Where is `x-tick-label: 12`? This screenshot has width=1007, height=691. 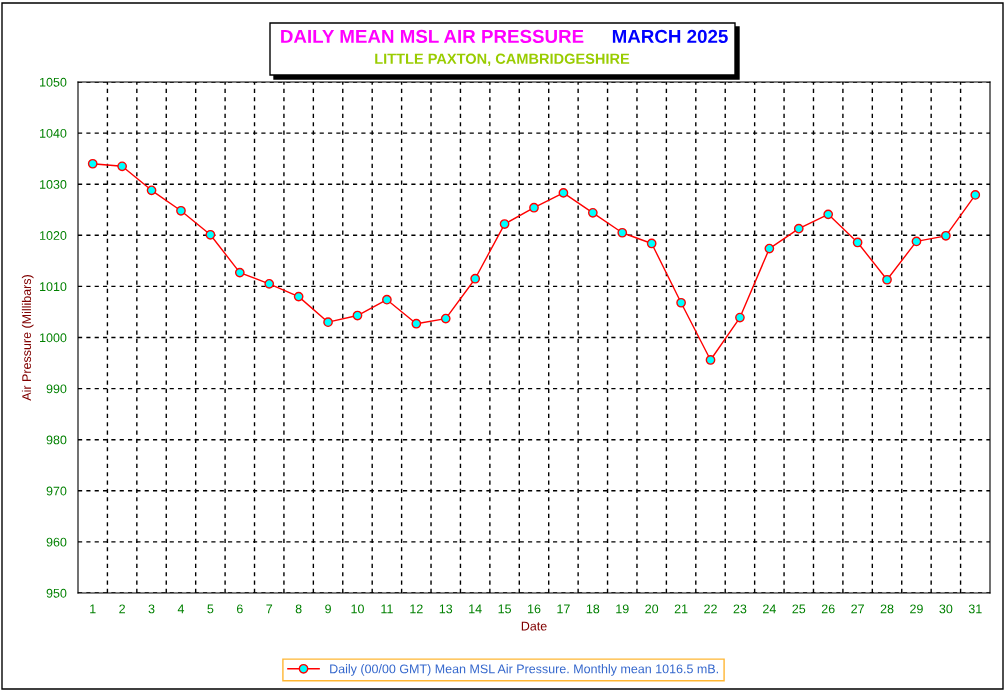
x-tick-label: 12 is located at coordinates (416, 609).